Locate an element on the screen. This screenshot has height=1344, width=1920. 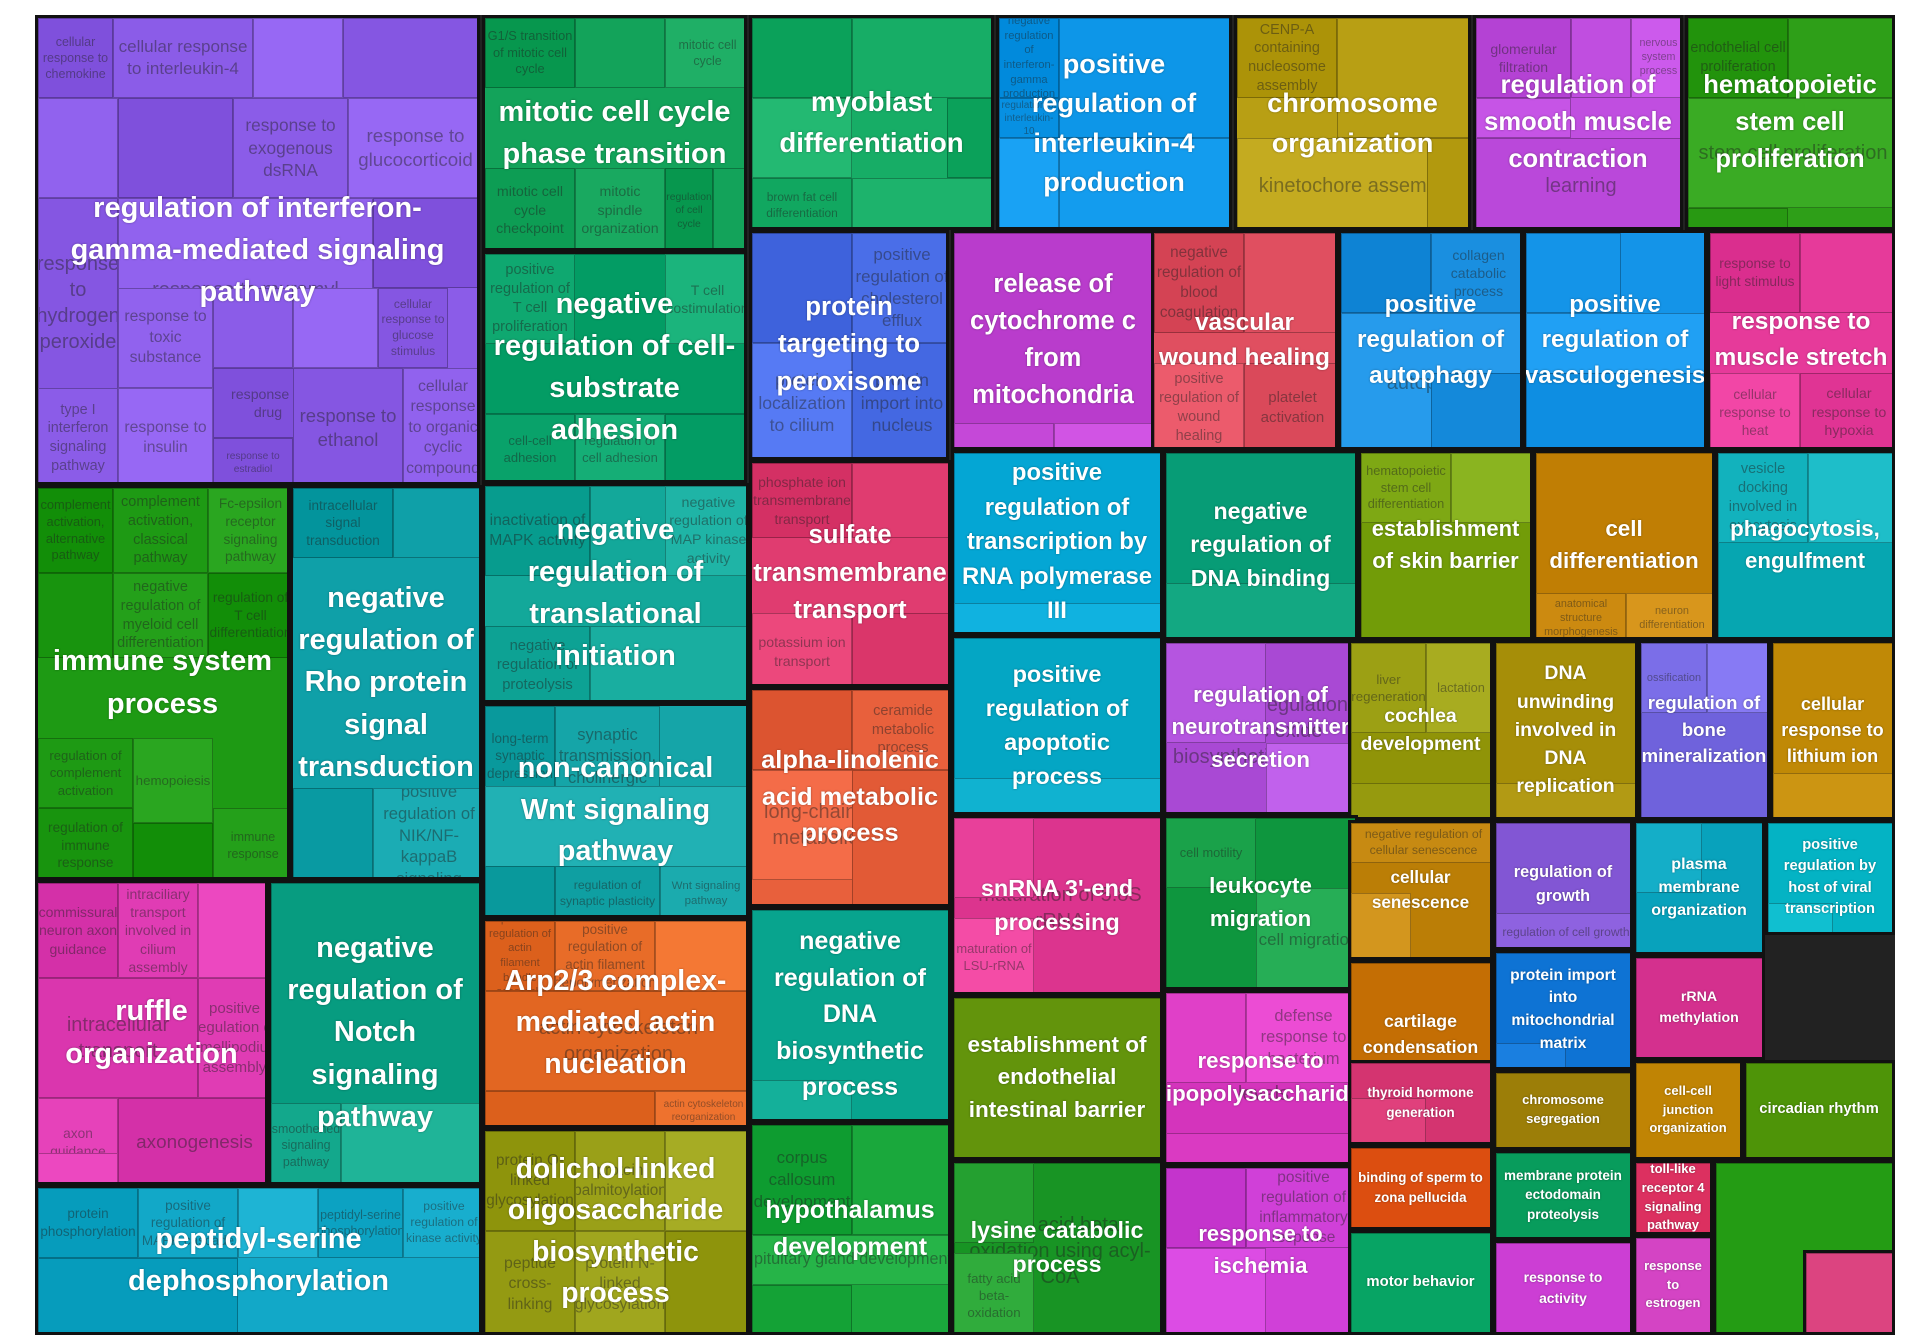
treemap-term-label: response to exogenous dsRNA is located at coordinates (290, 148).